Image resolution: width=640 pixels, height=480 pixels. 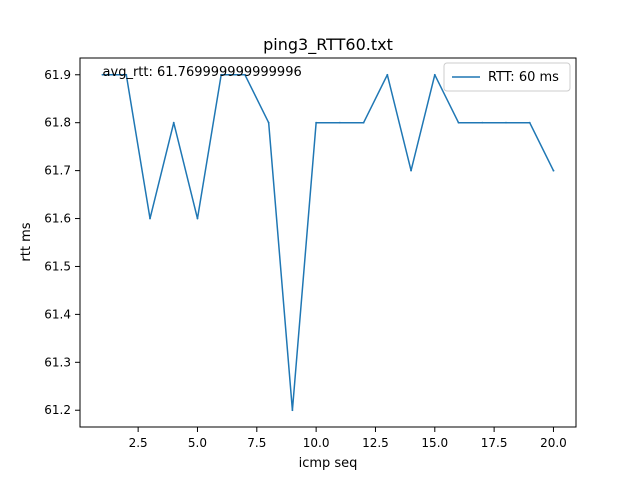 I want to click on x-tick-label: 7.5, so click(x=256, y=443).